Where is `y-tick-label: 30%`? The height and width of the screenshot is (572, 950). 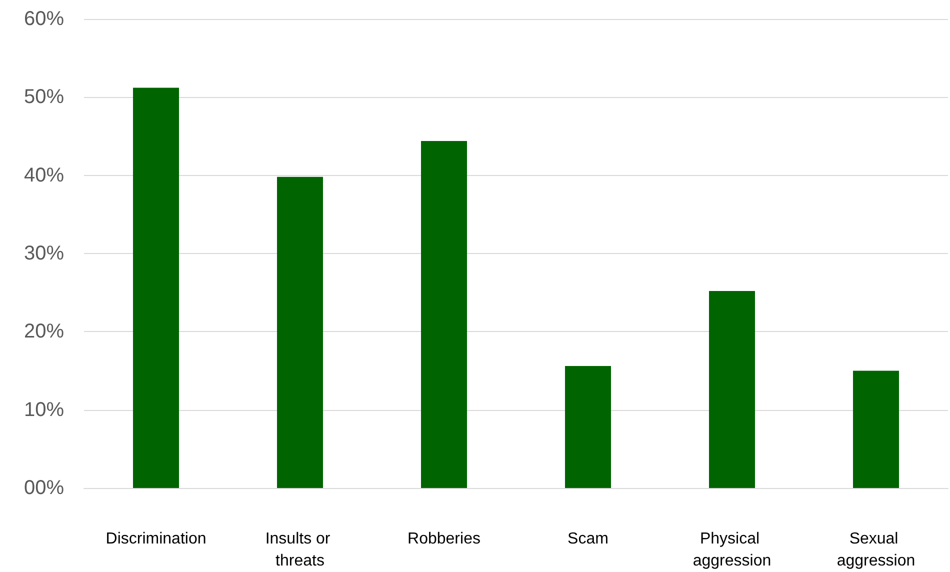 y-tick-label: 30% is located at coordinates (44, 253).